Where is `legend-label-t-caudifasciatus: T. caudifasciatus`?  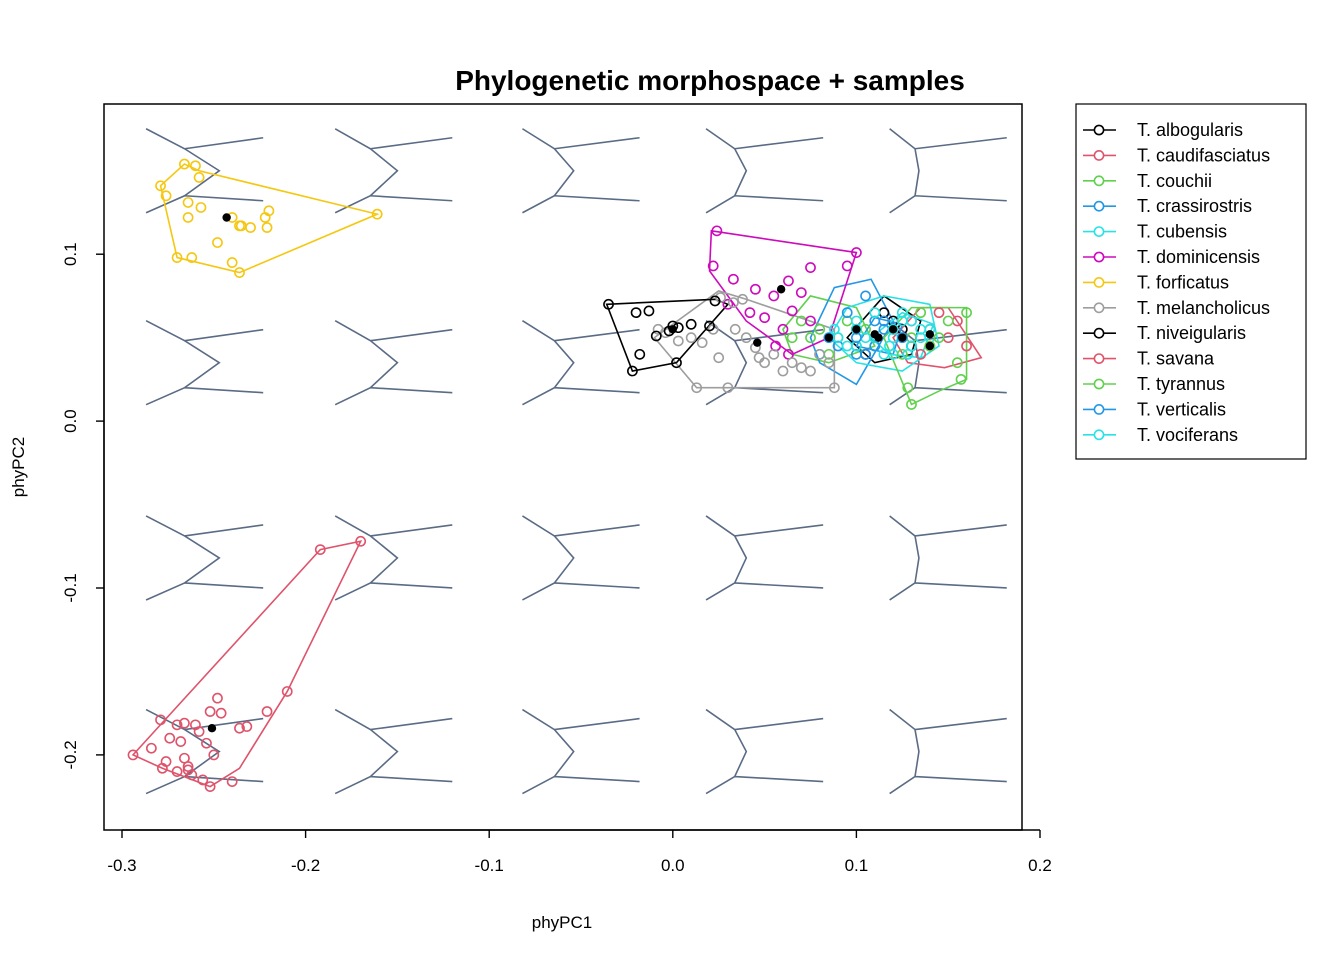
legend-label-t-caudifasciatus: T. caudifasciatus is located at coordinates (1203, 155).